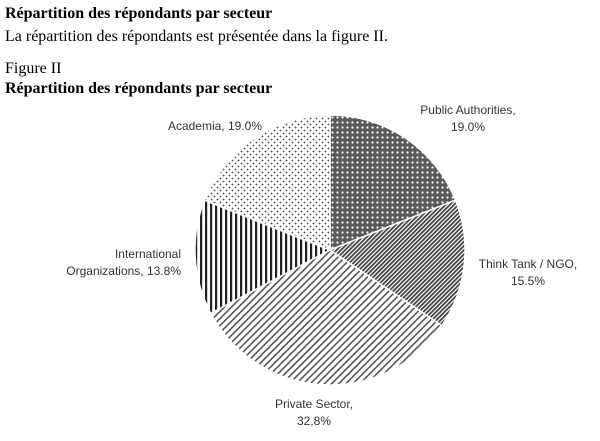 This screenshot has width=600, height=441. What do you see at coordinates (467, 118) in the screenshot?
I see `slice-label-public-authorities: Public Authorities, 19.0%` at bounding box center [467, 118].